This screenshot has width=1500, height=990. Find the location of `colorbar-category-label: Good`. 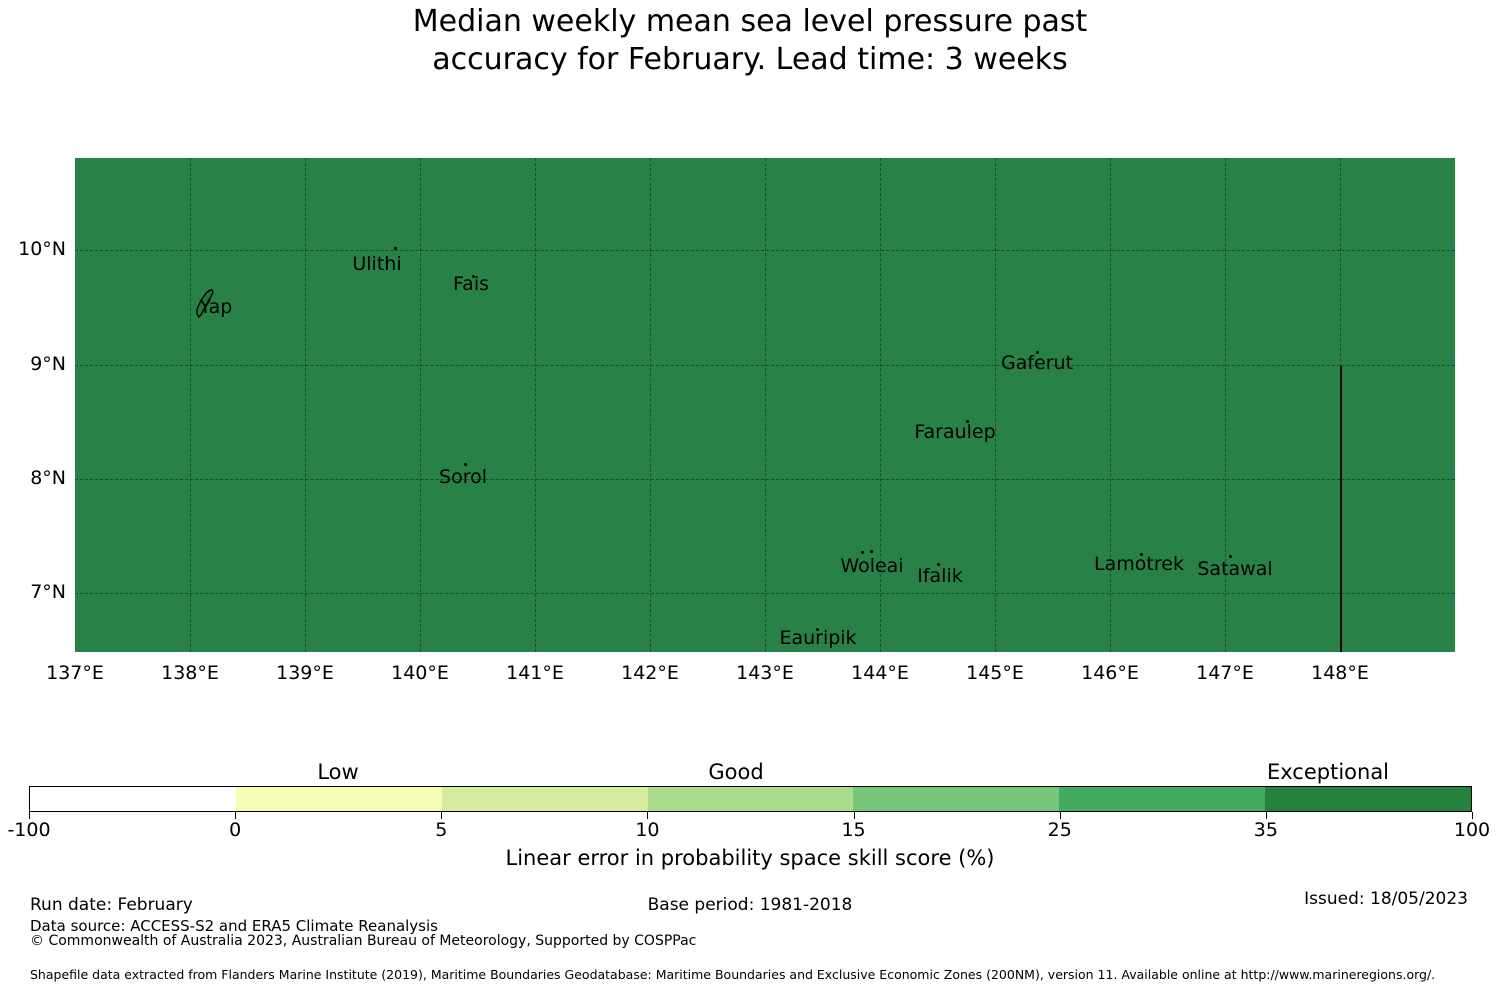

colorbar-category-label: Good is located at coordinates (736, 772).